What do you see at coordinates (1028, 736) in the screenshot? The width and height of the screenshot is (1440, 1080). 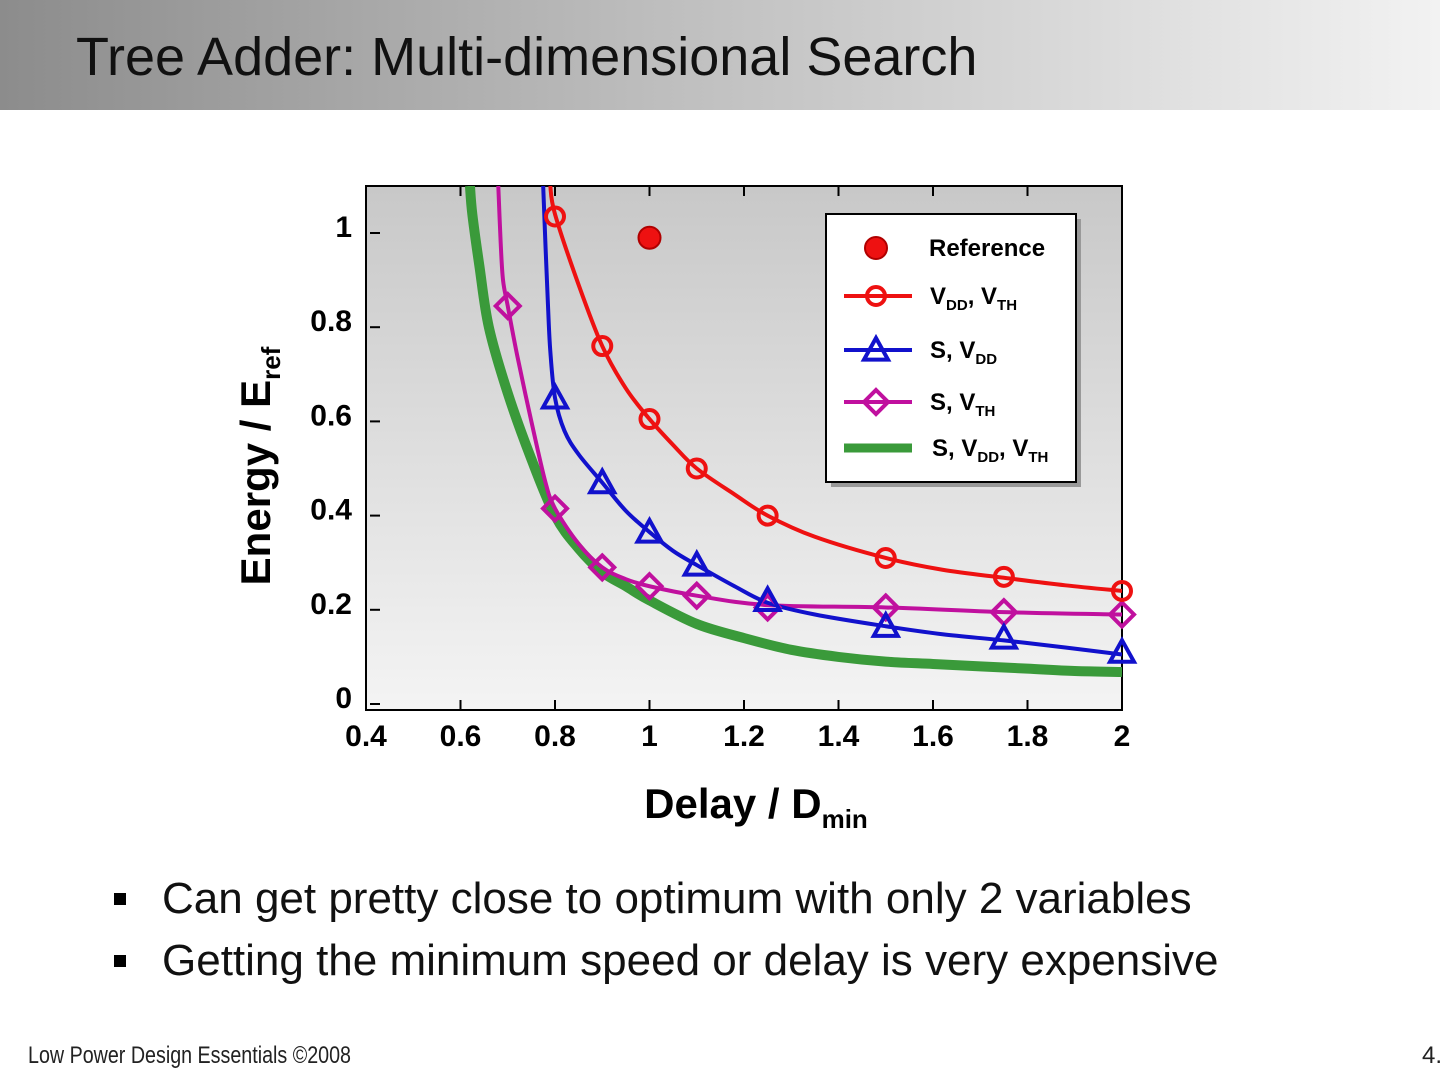 I see `x-tick-label: 1.8` at bounding box center [1028, 736].